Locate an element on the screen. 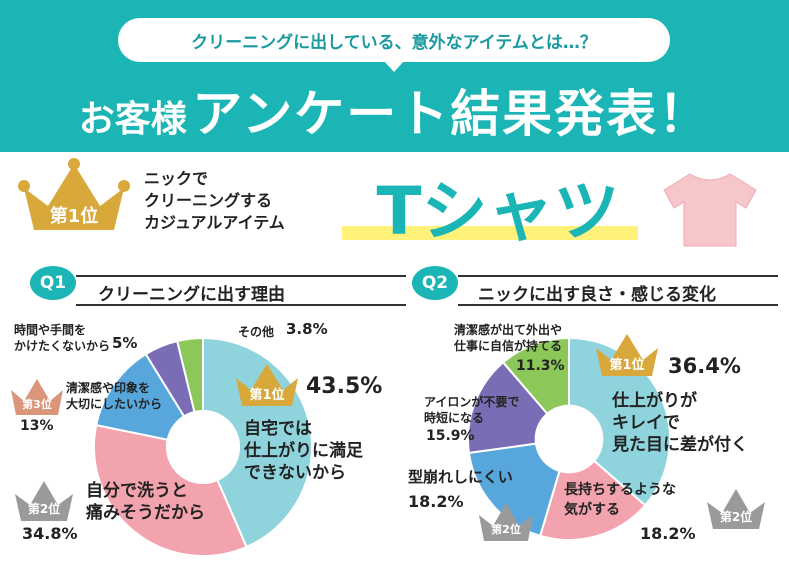  rank1-crown-icon: 第1位 is located at coordinates (74, 198).